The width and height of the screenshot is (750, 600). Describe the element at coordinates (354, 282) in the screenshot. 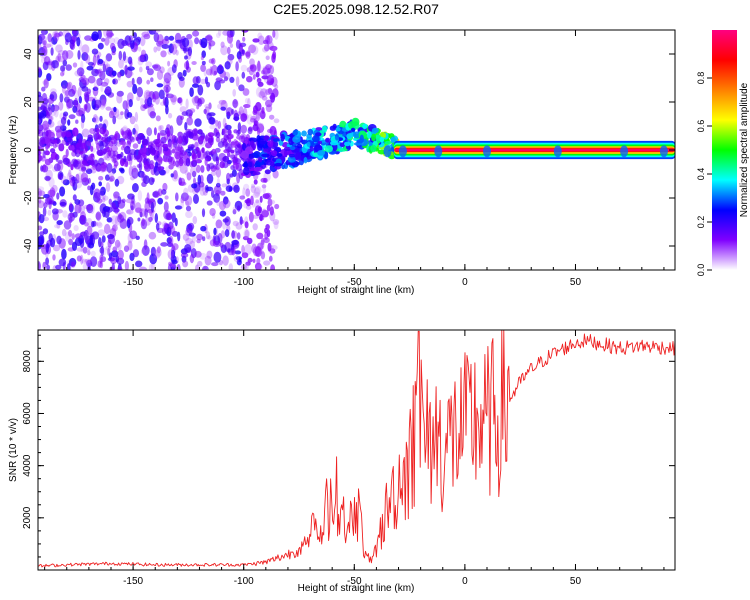

I see `spectrogram-xtick-label: -50` at that location.